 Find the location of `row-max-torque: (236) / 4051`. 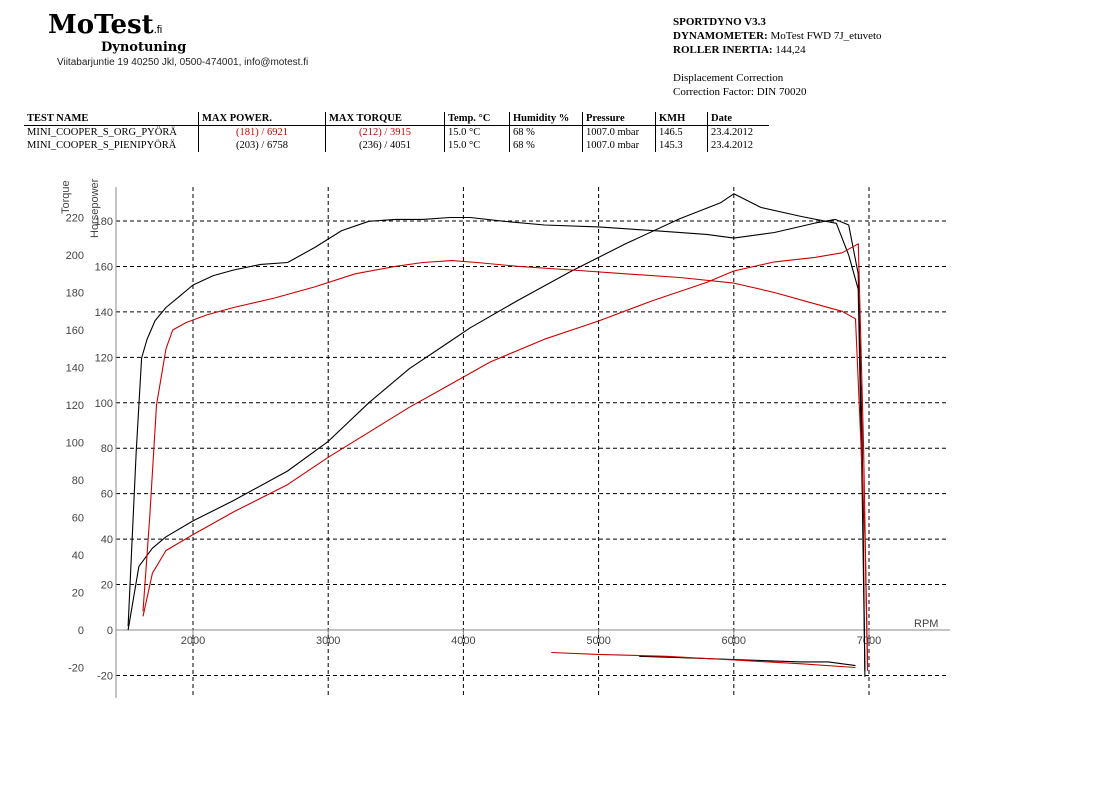

row-max-torque: (236) / 4051 is located at coordinates (385, 145).